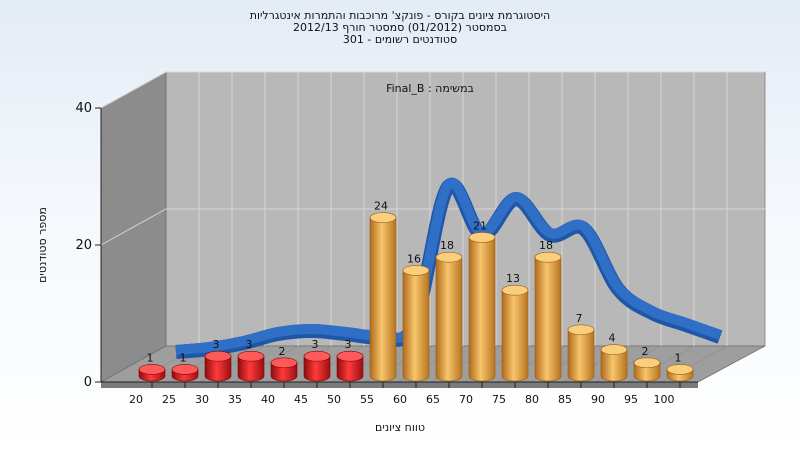 The image size is (800, 450). I want to click on bar-value-label: 13, so click(513, 278).